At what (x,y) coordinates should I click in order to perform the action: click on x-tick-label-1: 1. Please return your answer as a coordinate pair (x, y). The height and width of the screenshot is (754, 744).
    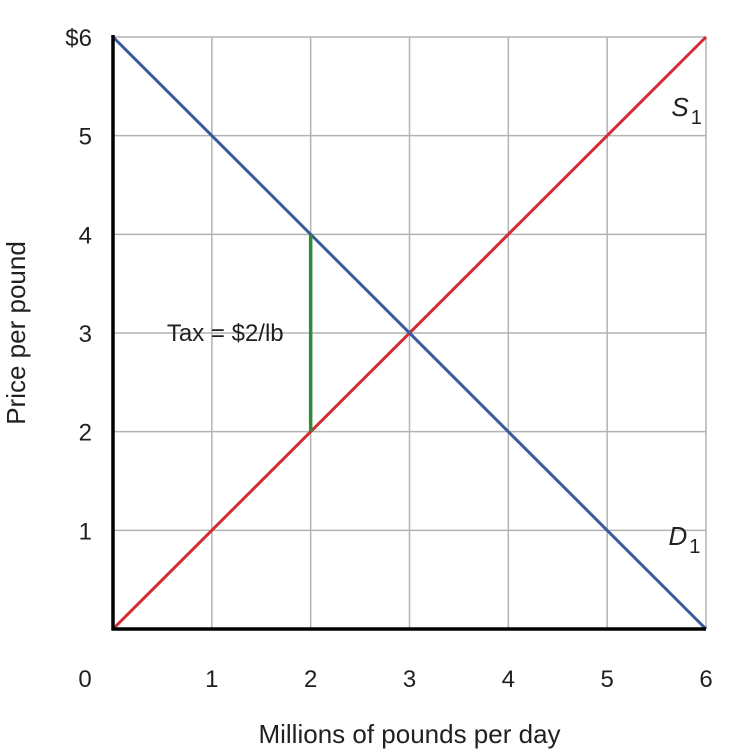
    Looking at the image, I should click on (211, 679).